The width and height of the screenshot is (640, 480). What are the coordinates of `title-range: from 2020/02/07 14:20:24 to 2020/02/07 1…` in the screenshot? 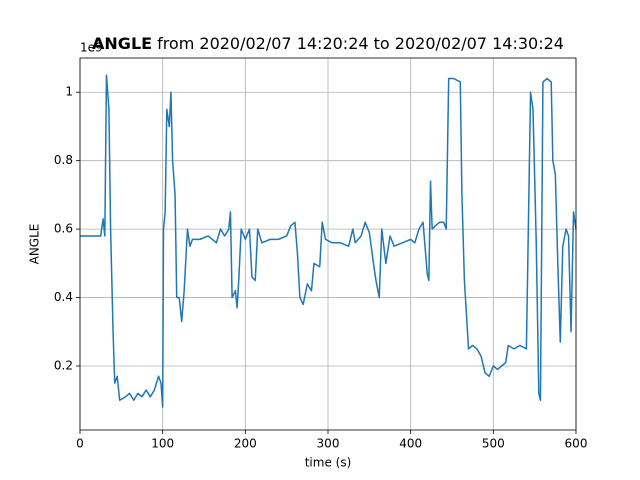 It's located at (360, 43).